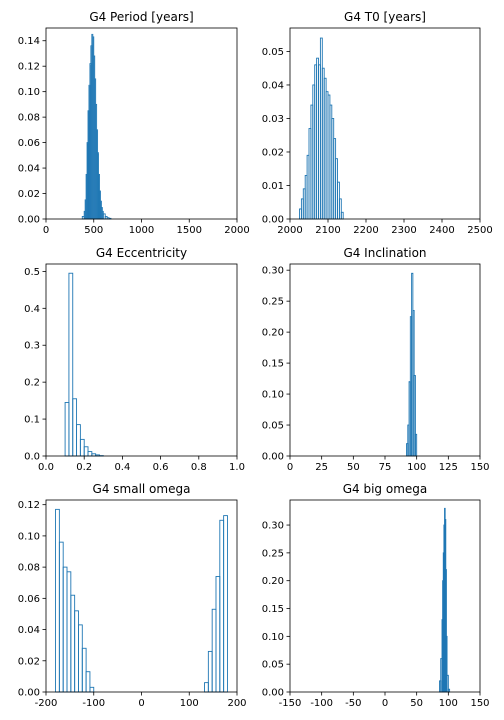  Describe the element at coordinates (327, 230) in the screenshot. I see `x-tick-label: 2100` at that location.